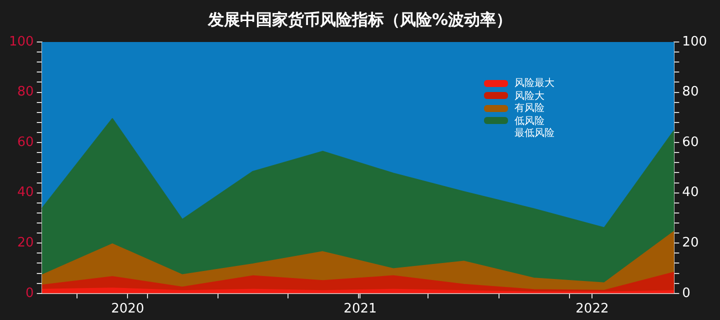 The width and height of the screenshot is (720, 320). Describe the element at coordinates (360, 309) in the screenshot. I see `x-tick-label: 2021` at that location.